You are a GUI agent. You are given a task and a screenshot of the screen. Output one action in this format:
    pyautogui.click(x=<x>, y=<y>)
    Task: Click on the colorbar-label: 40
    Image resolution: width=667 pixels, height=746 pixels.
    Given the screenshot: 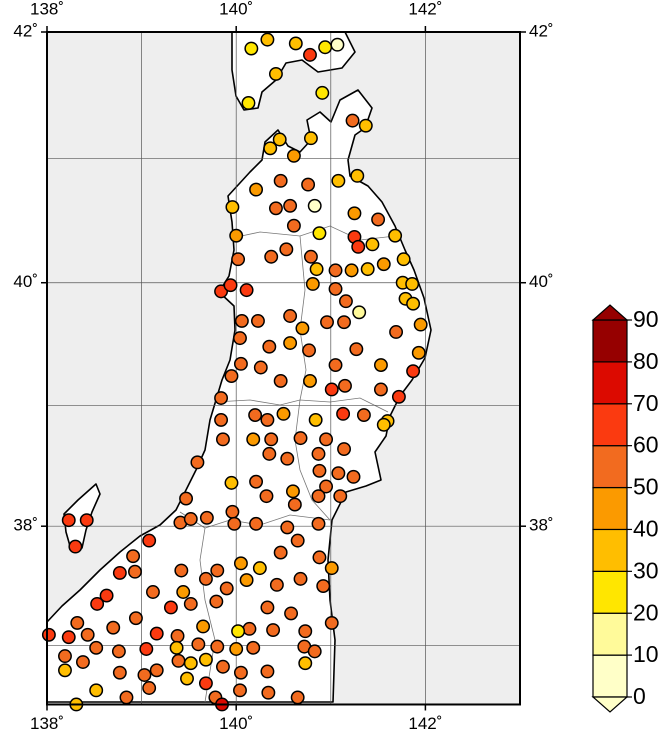 What is the action you would take?
    pyautogui.click(x=646, y=529)
    